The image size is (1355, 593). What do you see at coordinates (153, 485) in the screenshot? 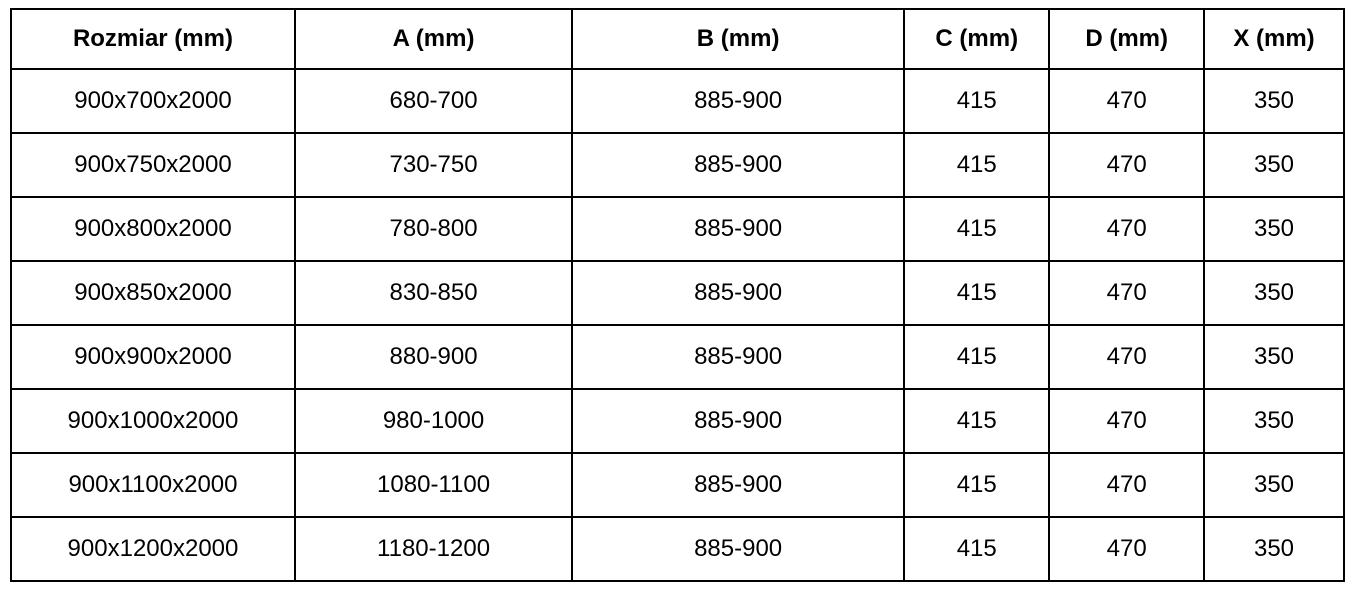
I see `table-cell: 900x1100x2000` at bounding box center [153, 485].